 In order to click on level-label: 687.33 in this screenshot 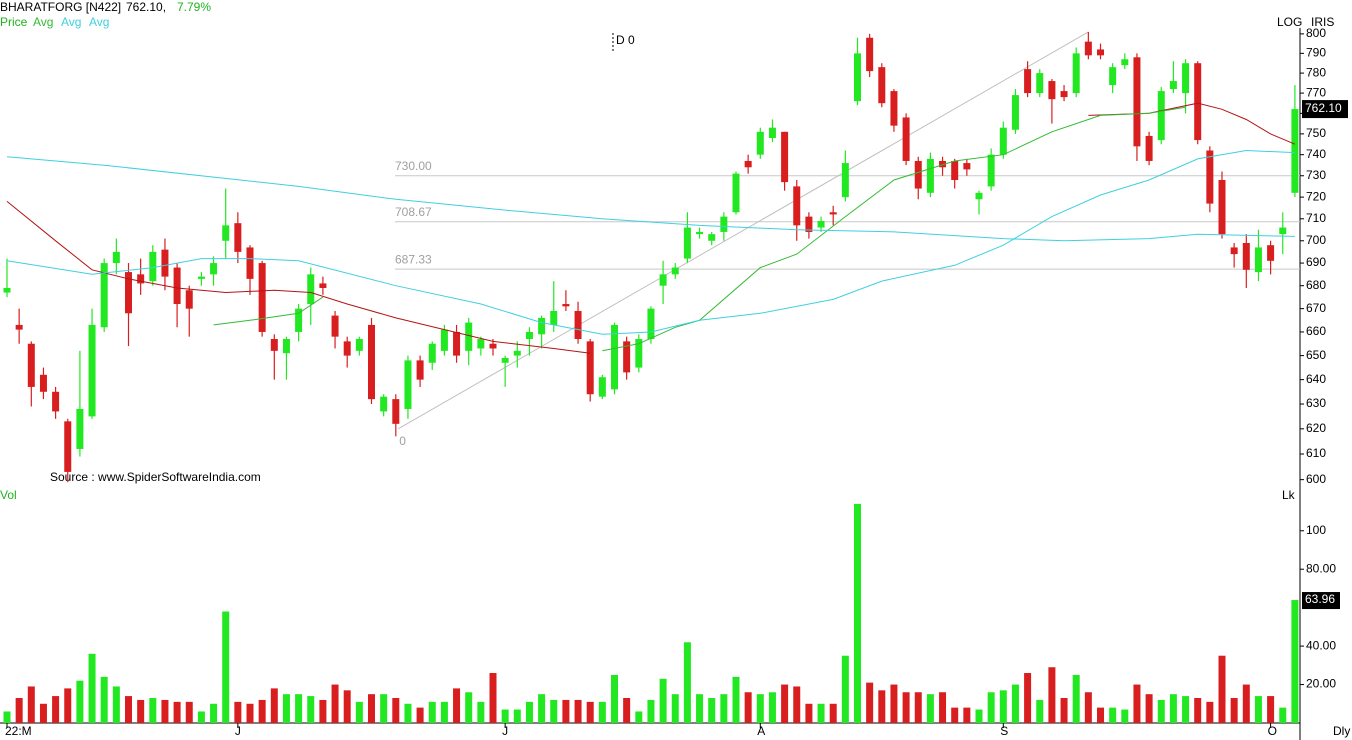, I will do `click(413, 259)`.